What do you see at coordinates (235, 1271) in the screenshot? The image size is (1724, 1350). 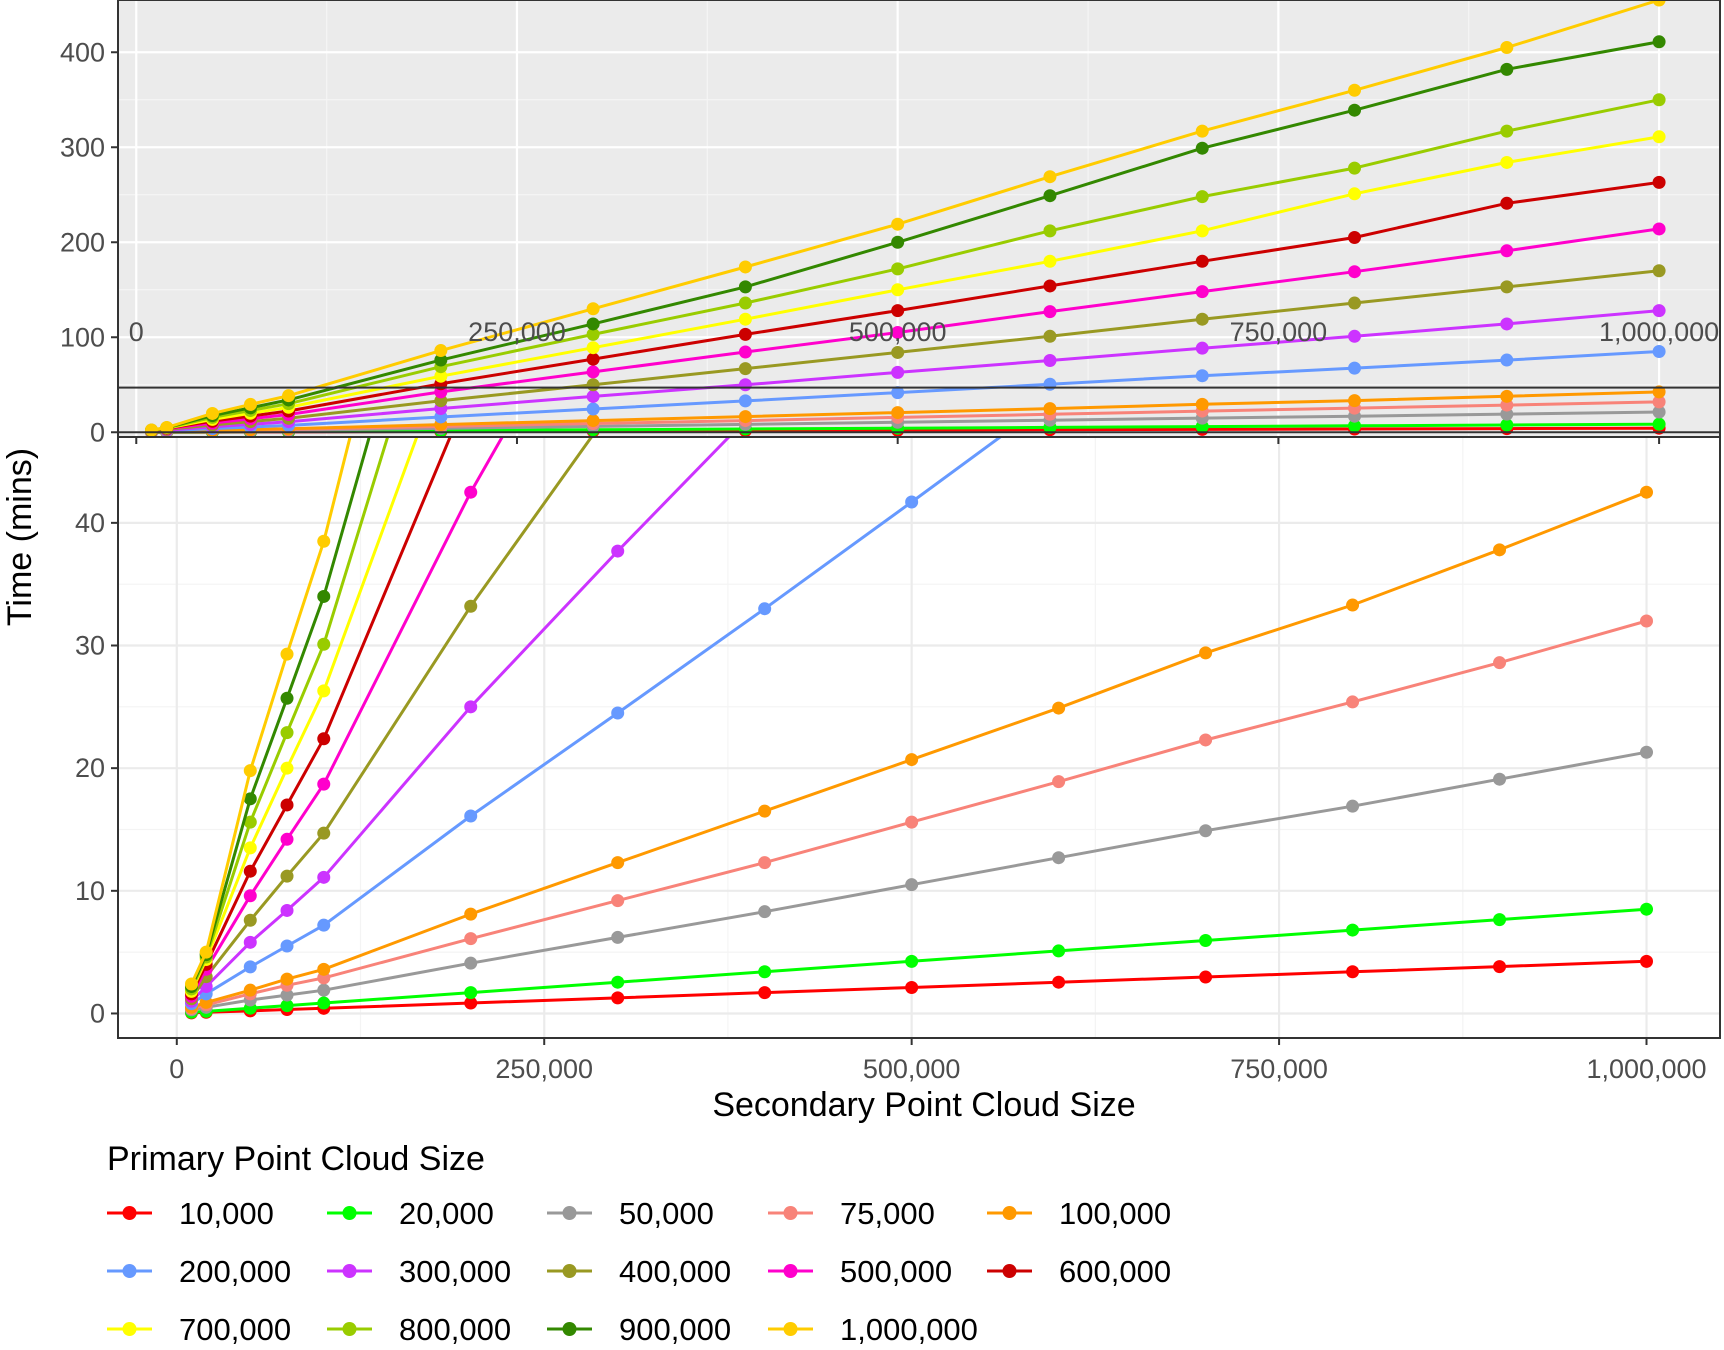 I see `legend-label: 200,000` at bounding box center [235, 1271].